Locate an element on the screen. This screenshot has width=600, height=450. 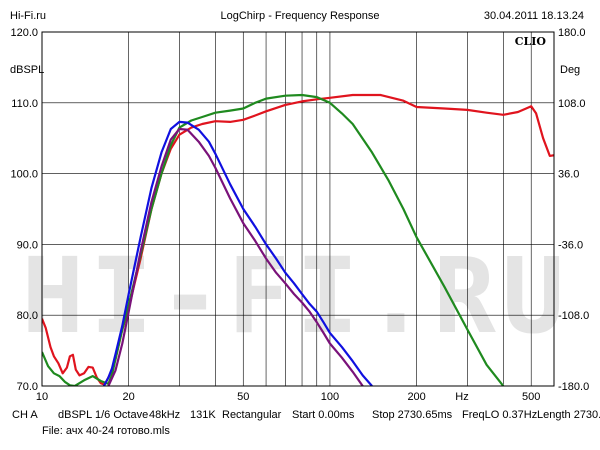
smoothing-label: 1/6 Octave is located at coordinates (122, 415).